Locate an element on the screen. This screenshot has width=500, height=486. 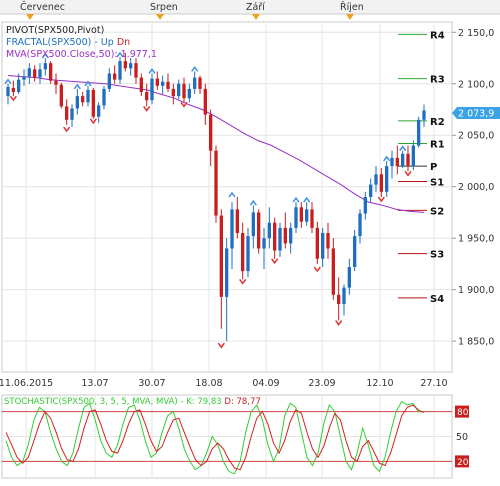
pivot-label-s3: S3 is located at coordinates (437, 255).